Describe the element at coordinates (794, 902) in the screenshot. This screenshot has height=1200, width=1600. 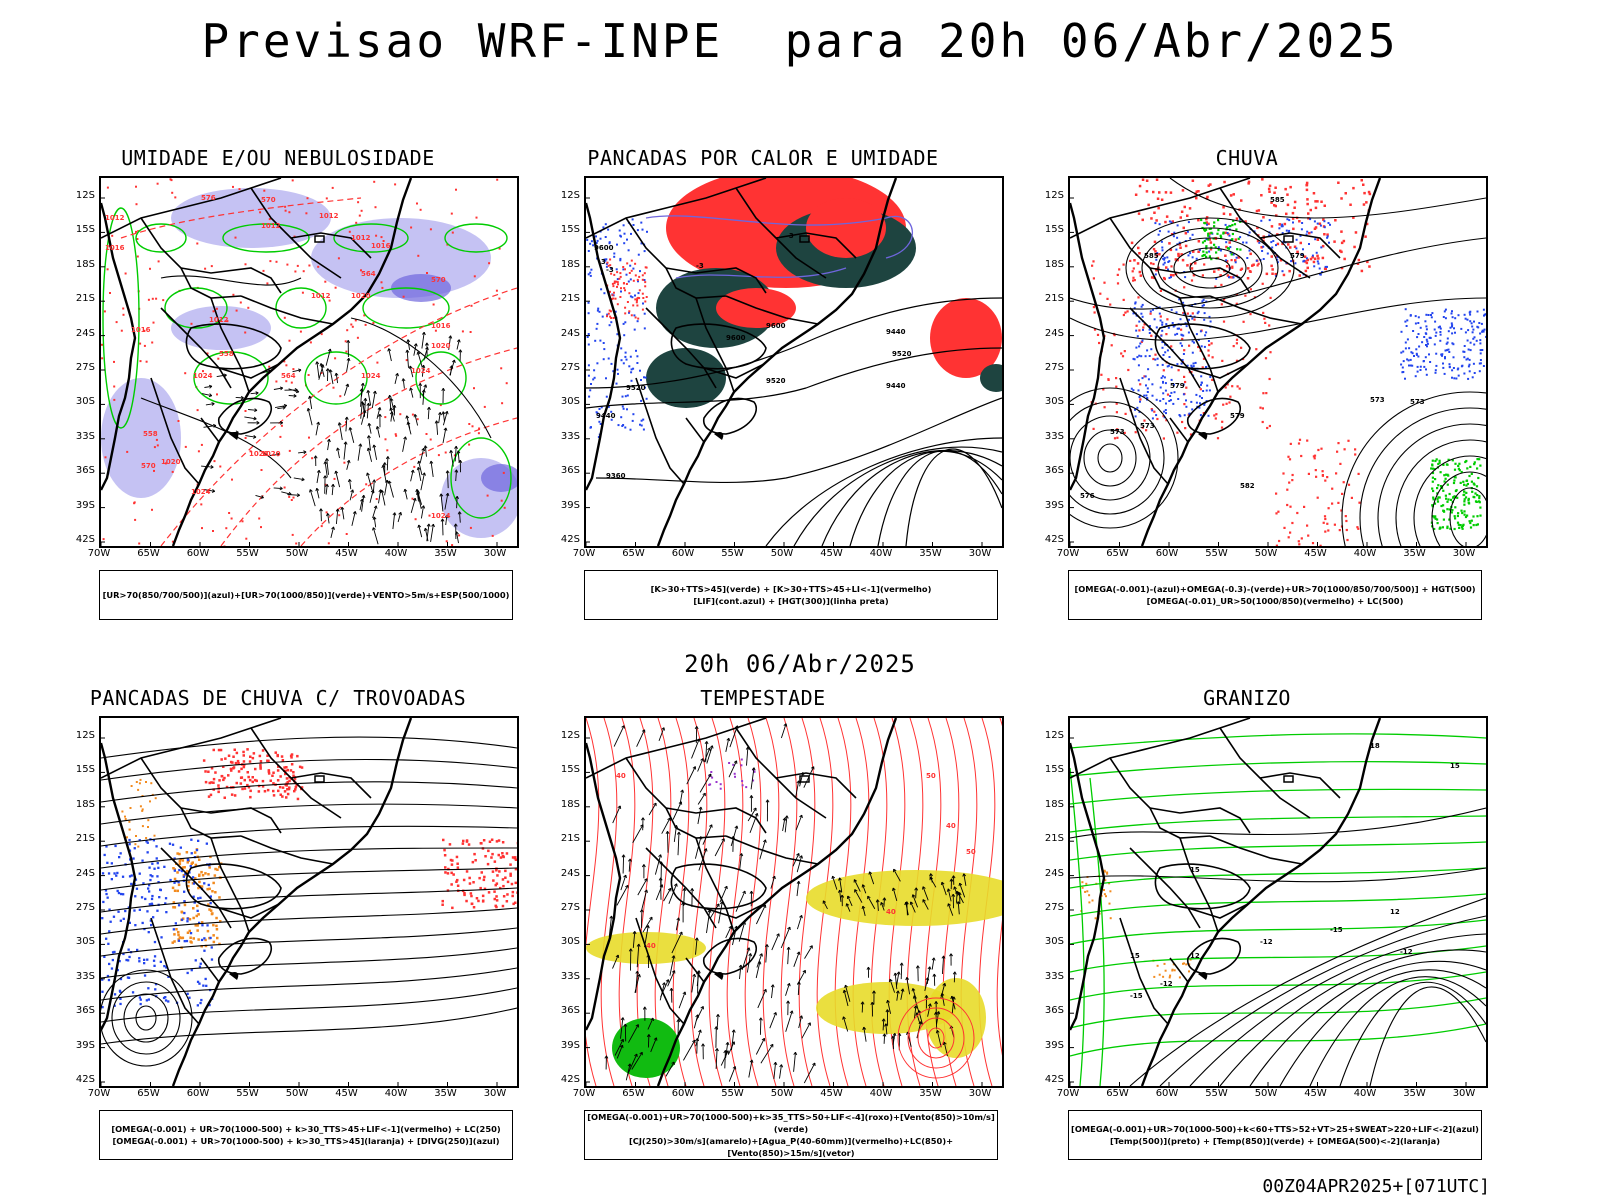
I see `map-tempestade: 40 40 40 50 50 40` at that location.